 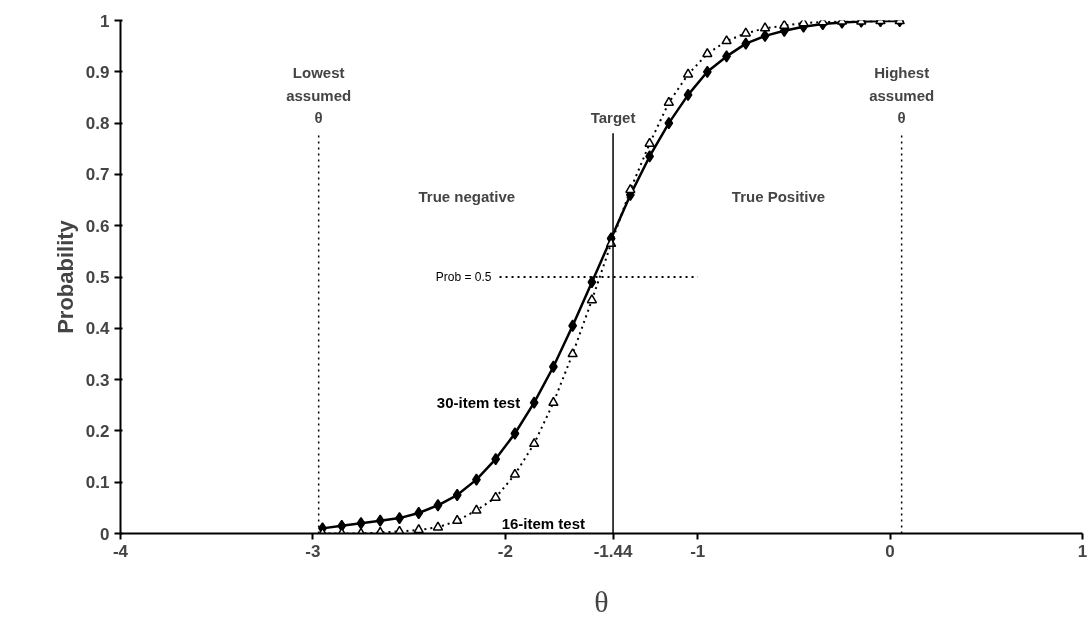 I want to click on ref-line-label: Lowest assumed θ, so click(x=319, y=95).